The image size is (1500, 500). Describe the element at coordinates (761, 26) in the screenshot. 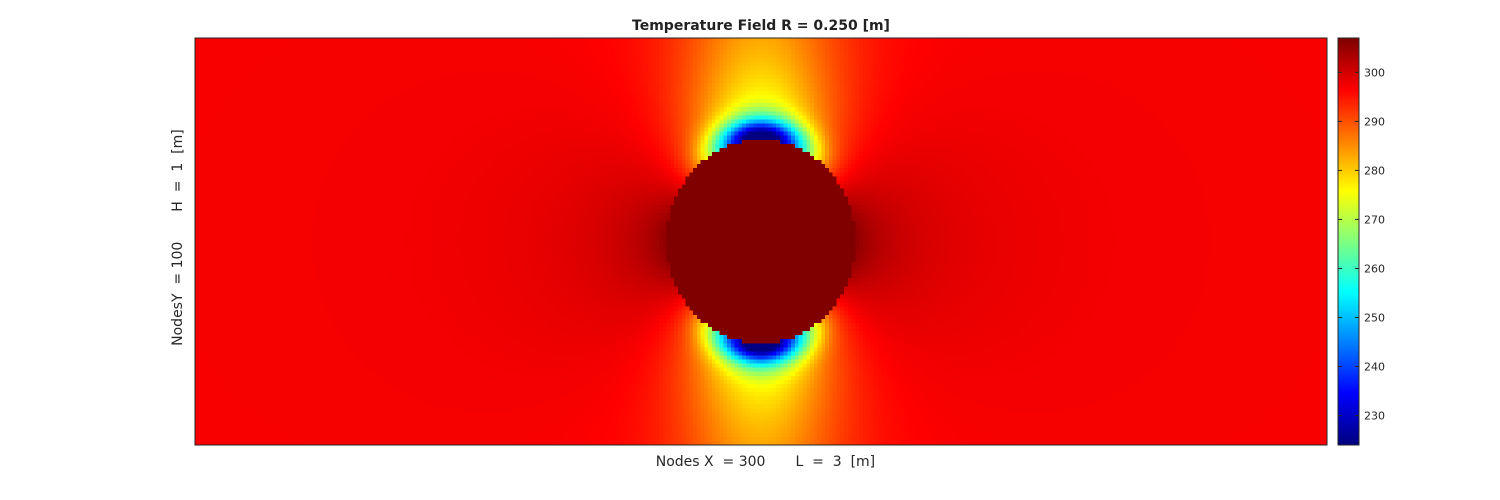

I see `chart-title: Temperature Field R = 0.250 [m]` at that location.